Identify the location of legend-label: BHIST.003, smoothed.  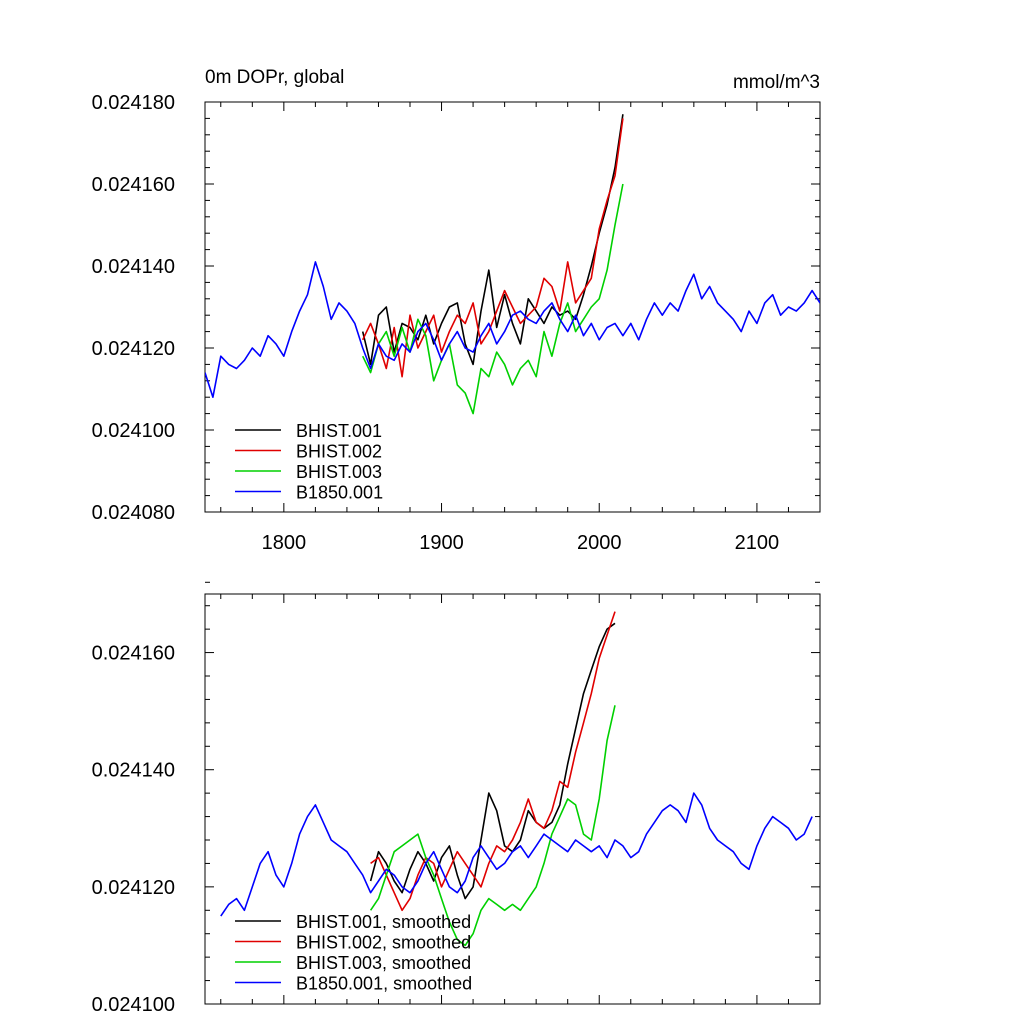
(383, 963).